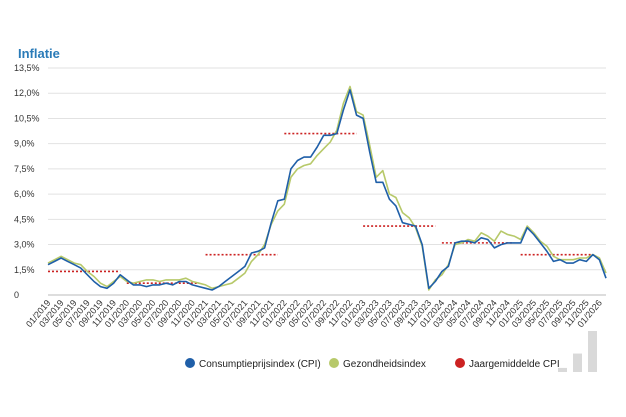 The height and width of the screenshot is (417, 626). What do you see at coordinates (27, 68) in the screenshot?
I see `y-tick-label: 13,5%` at bounding box center [27, 68].